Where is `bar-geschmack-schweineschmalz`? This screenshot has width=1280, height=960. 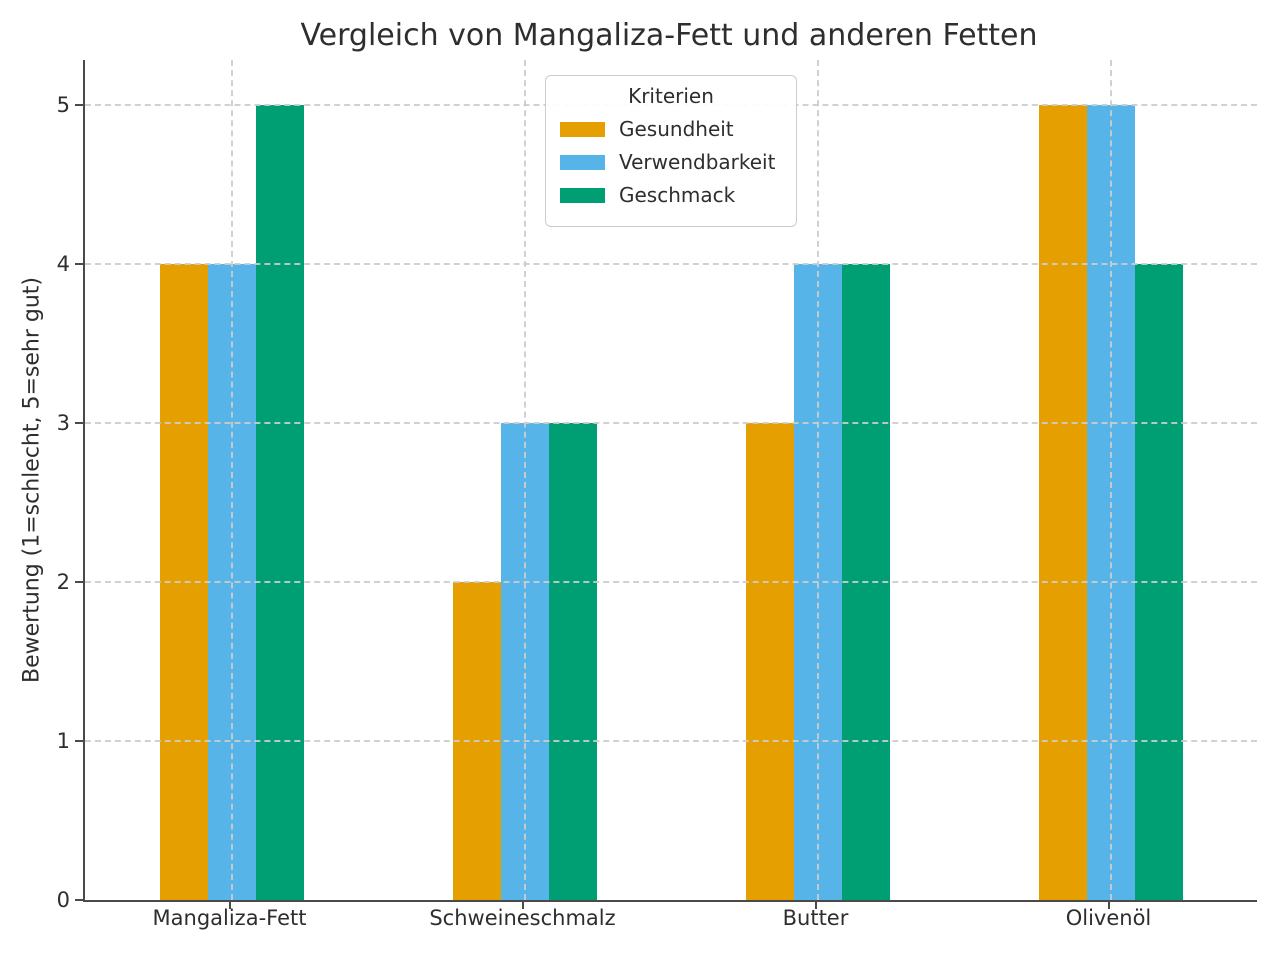 bar-geschmack-schweineschmalz is located at coordinates (572, 661).